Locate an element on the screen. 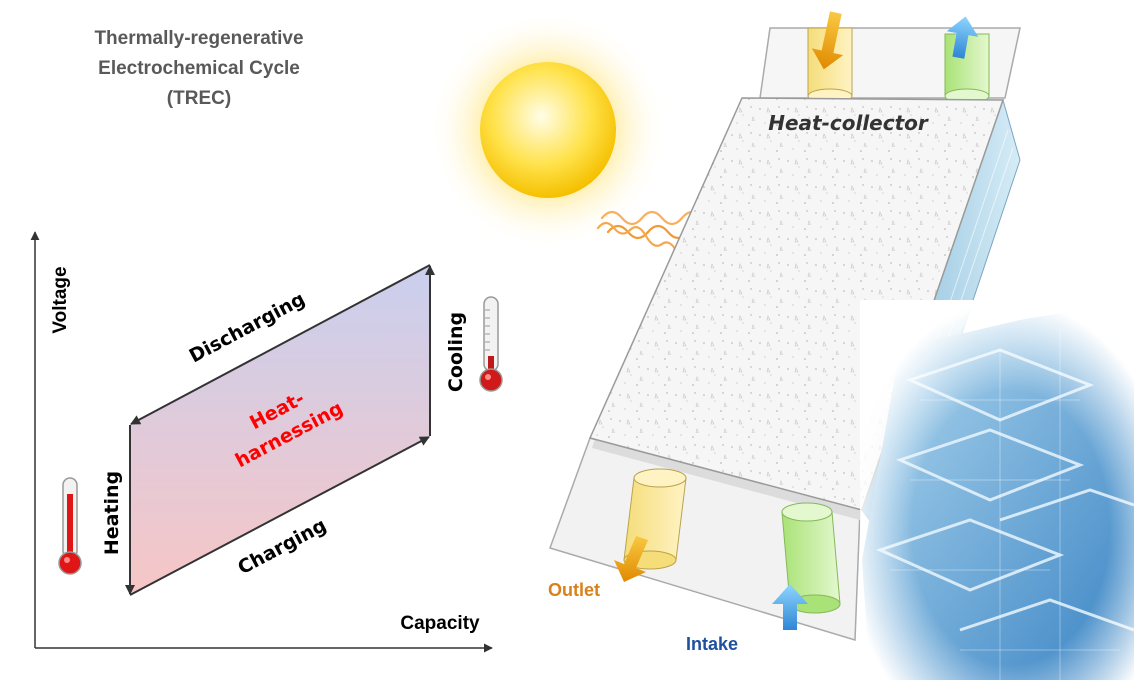 The height and width of the screenshot is (680, 1134). charging-edge is located at coordinates (279, 516).